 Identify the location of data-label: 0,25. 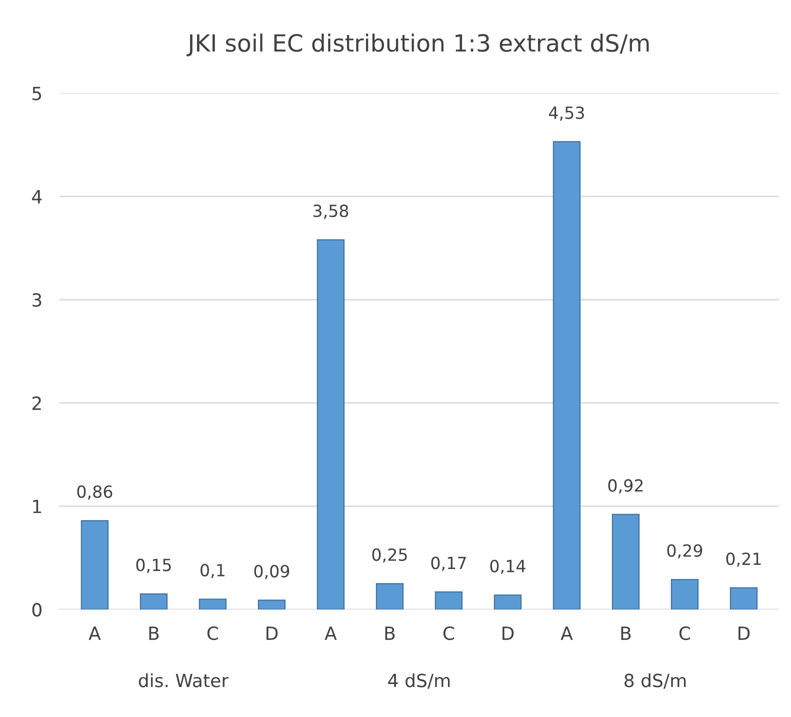
(389, 555).